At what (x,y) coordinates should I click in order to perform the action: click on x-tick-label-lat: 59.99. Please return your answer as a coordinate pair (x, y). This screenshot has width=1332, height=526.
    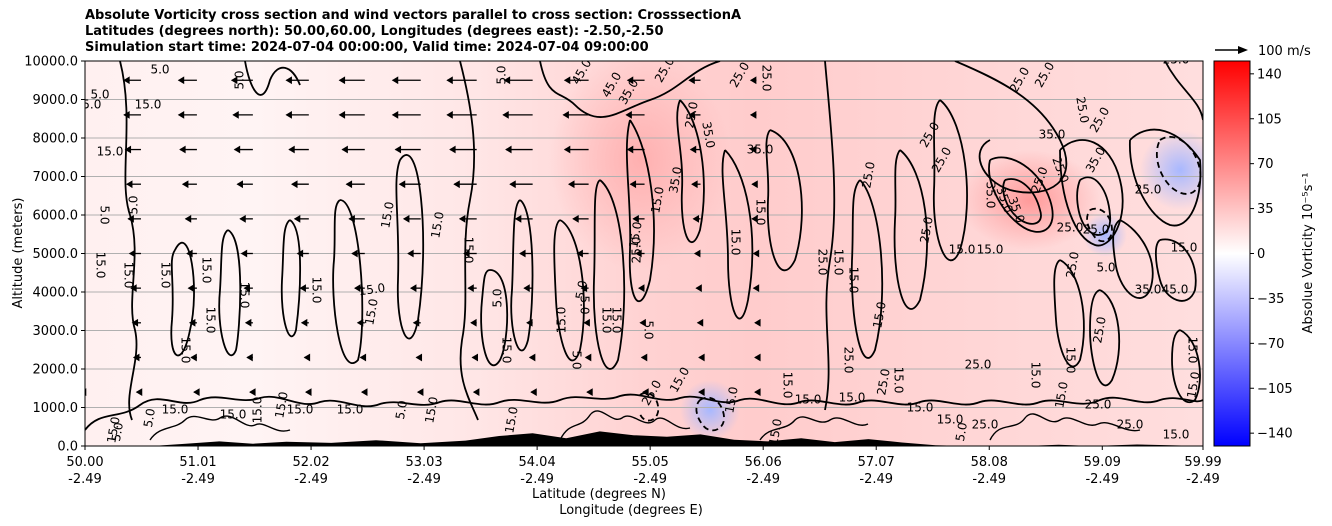
    Looking at the image, I should click on (1202, 462).